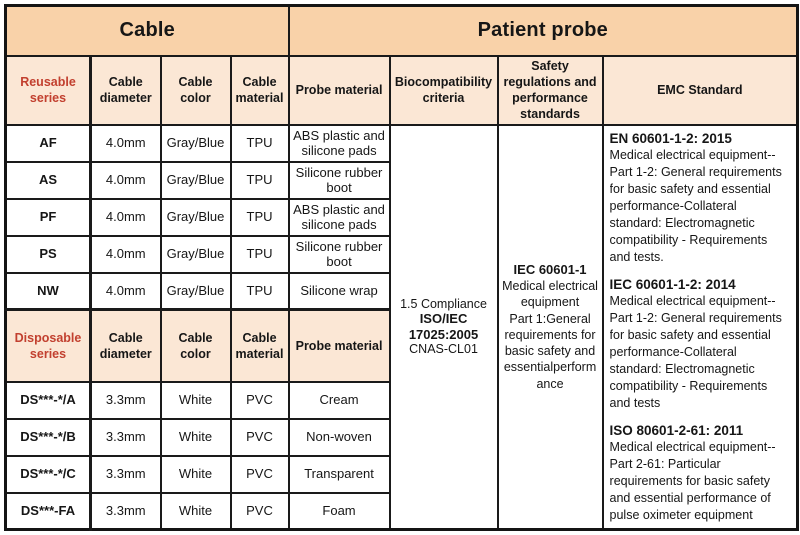  I want to click on emc-standard-title: IEC 60601-1-2: 2014, so click(672, 284).